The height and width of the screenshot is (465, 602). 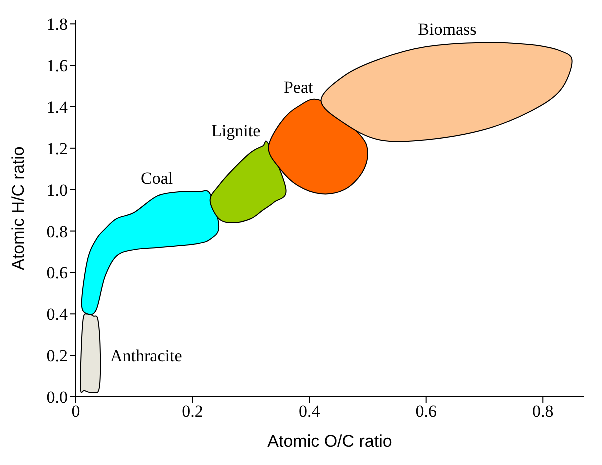 I want to click on x-tick-label: 0.6, so click(x=426, y=412).